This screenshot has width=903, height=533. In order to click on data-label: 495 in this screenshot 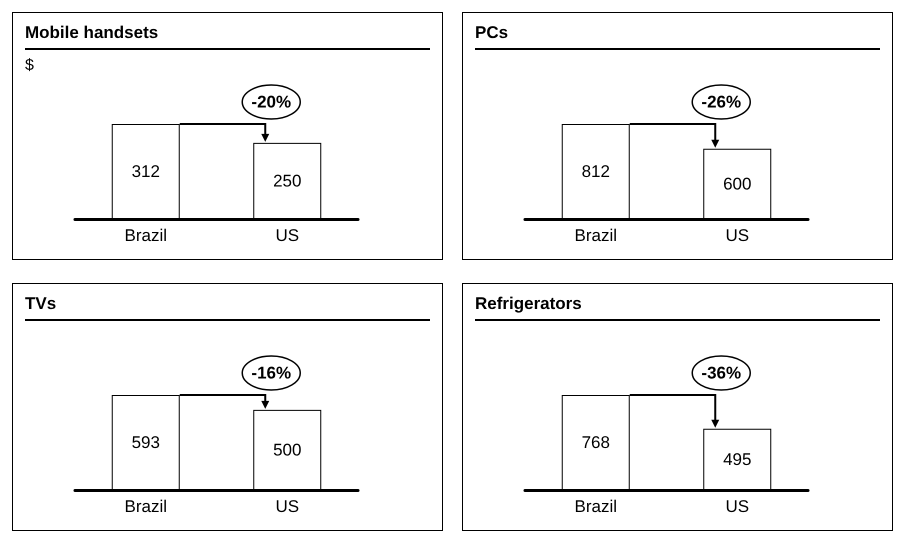, I will do `click(737, 459)`.